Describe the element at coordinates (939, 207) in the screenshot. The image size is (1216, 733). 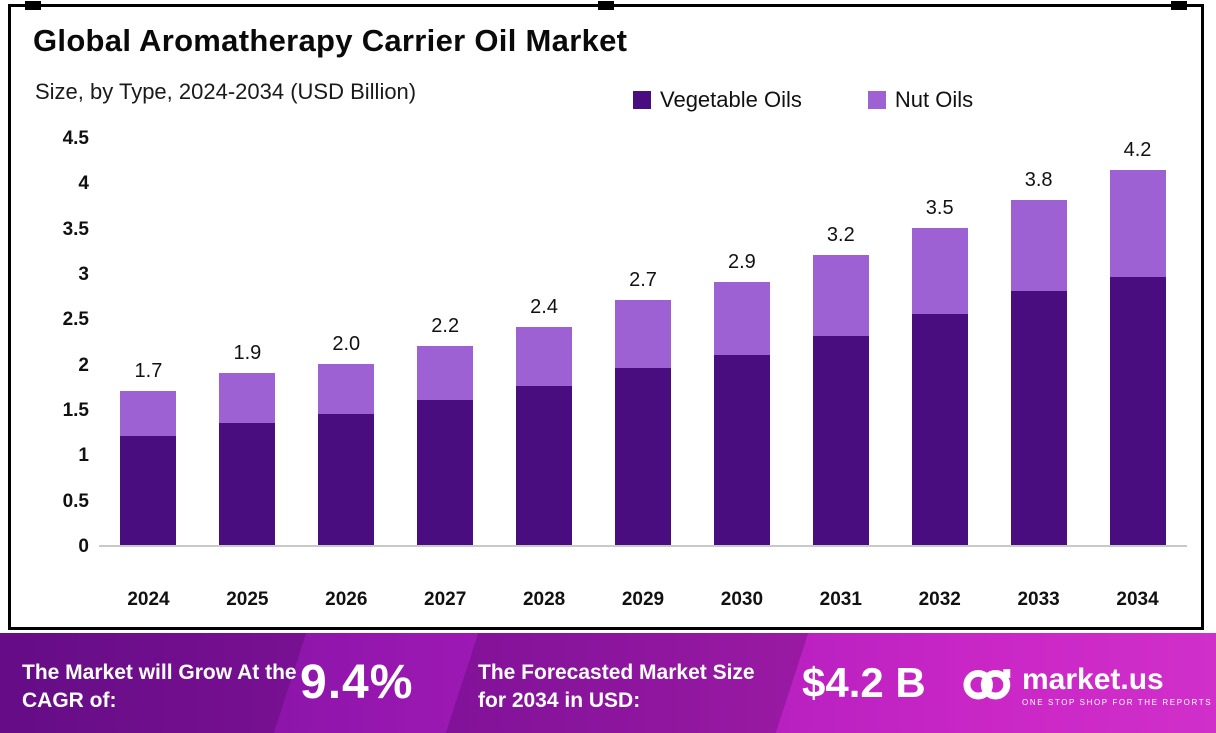
I see `bar-total-label: 3.5` at that location.